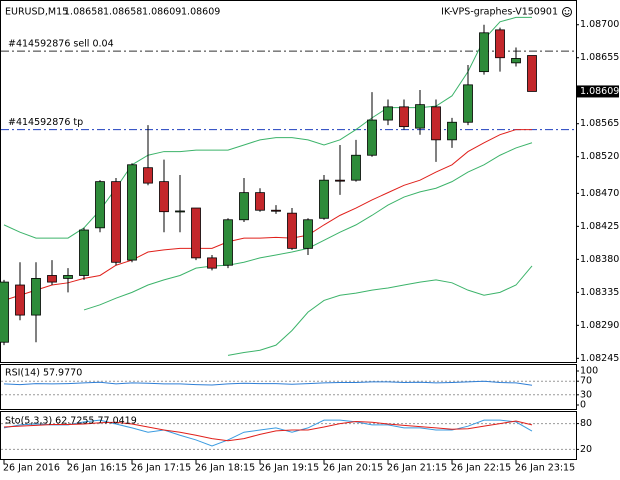 The width and height of the screenshot is (620, 480). I want to click on y-tick-label: 100, so click(589, 371).